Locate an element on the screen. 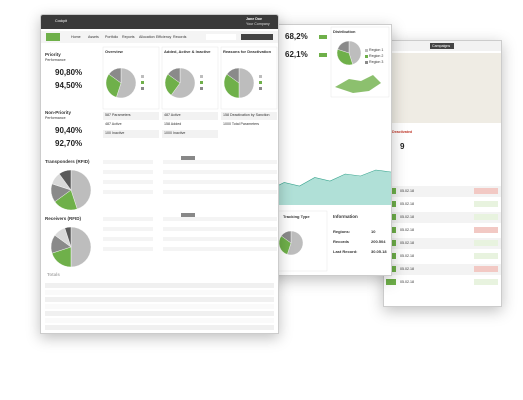 This screenshot has width=523, height=400. kpi-value: 68,2% is located at coordinates (296, 36).